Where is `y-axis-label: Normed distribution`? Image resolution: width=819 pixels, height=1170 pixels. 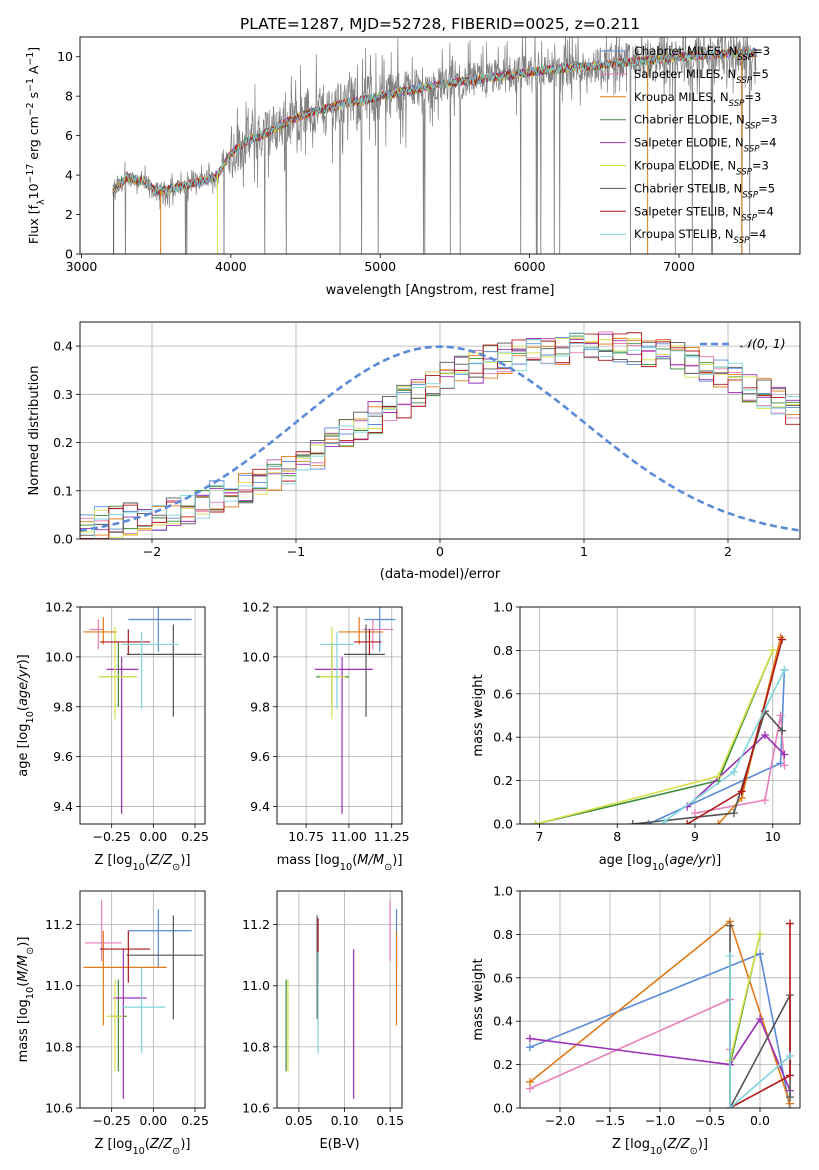 y-axis-label: Normed distribution is located at coordinates (34, 431).